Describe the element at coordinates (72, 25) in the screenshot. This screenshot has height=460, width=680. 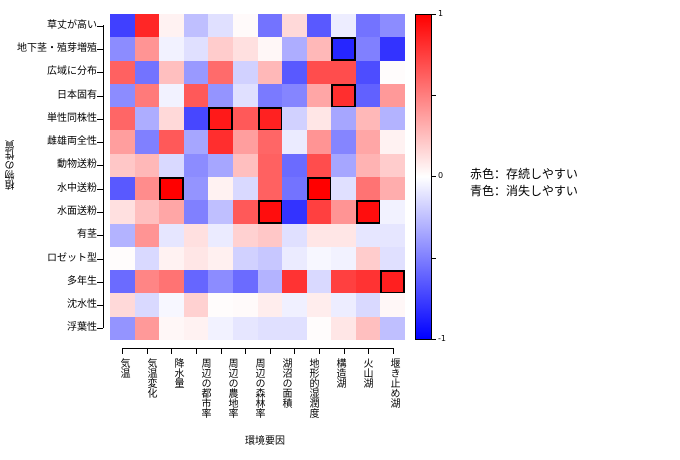
I see `y-axis-label: 草丈が高い` at that location.